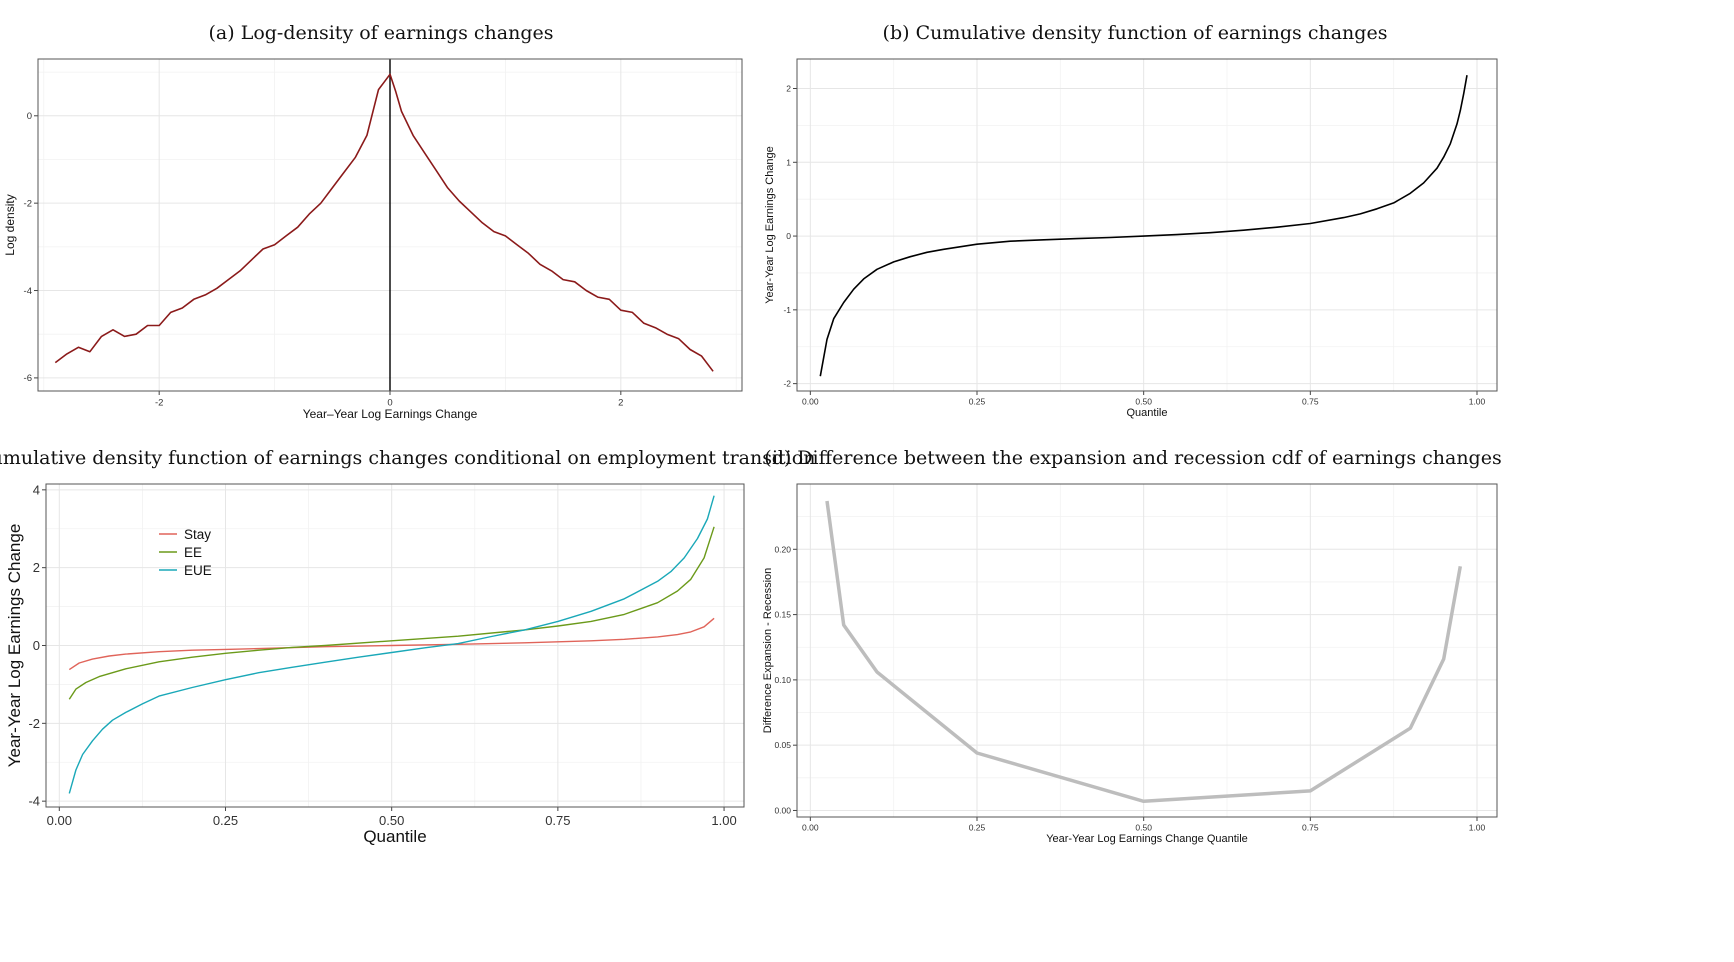  What do you see at coordinates (782, 745) in the screenshot?
I see `y-tick-label: 0.05` at bounding box center [782, 745].